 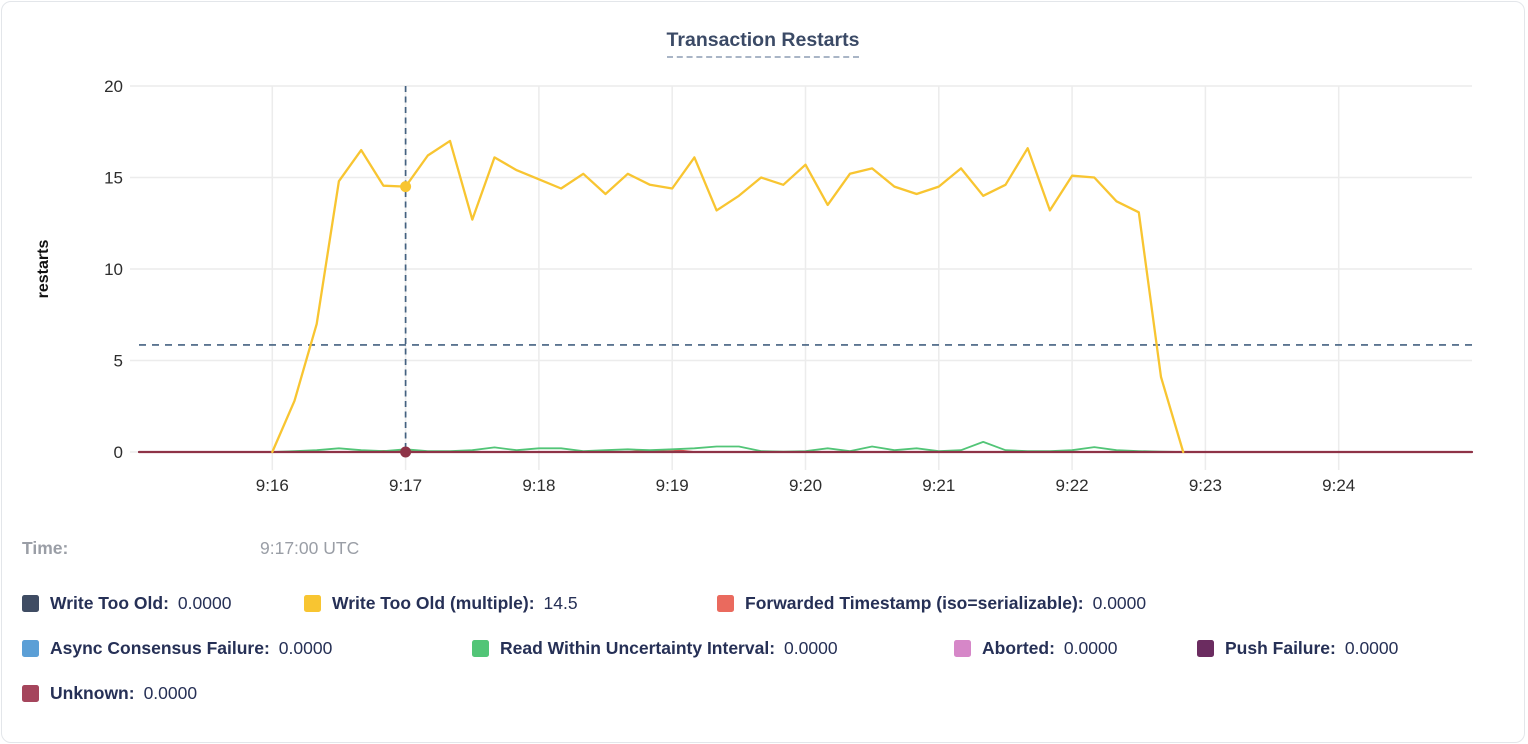 I want to click on legend-row: Unknown: 0.0000, so click(x=767, y=693).